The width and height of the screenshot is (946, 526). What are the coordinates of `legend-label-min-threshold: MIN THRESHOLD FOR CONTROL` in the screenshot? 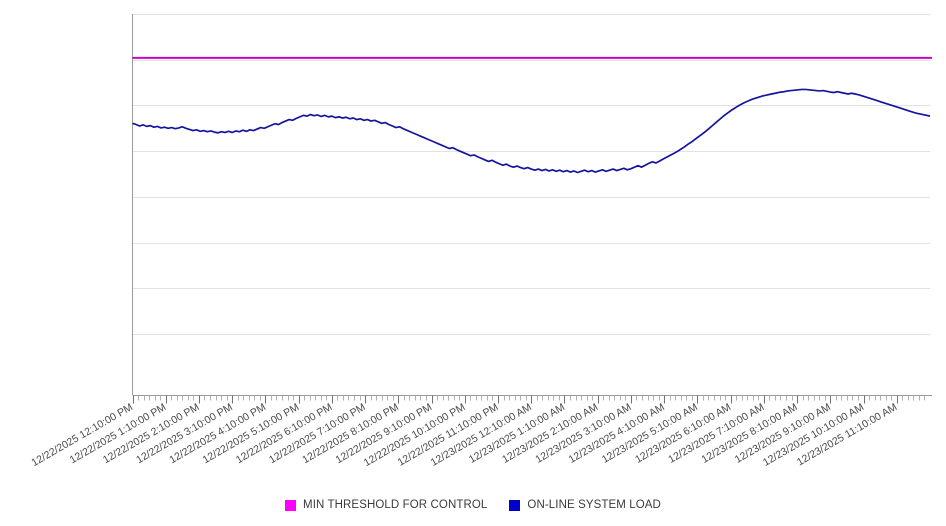 It's located at (395, 505).